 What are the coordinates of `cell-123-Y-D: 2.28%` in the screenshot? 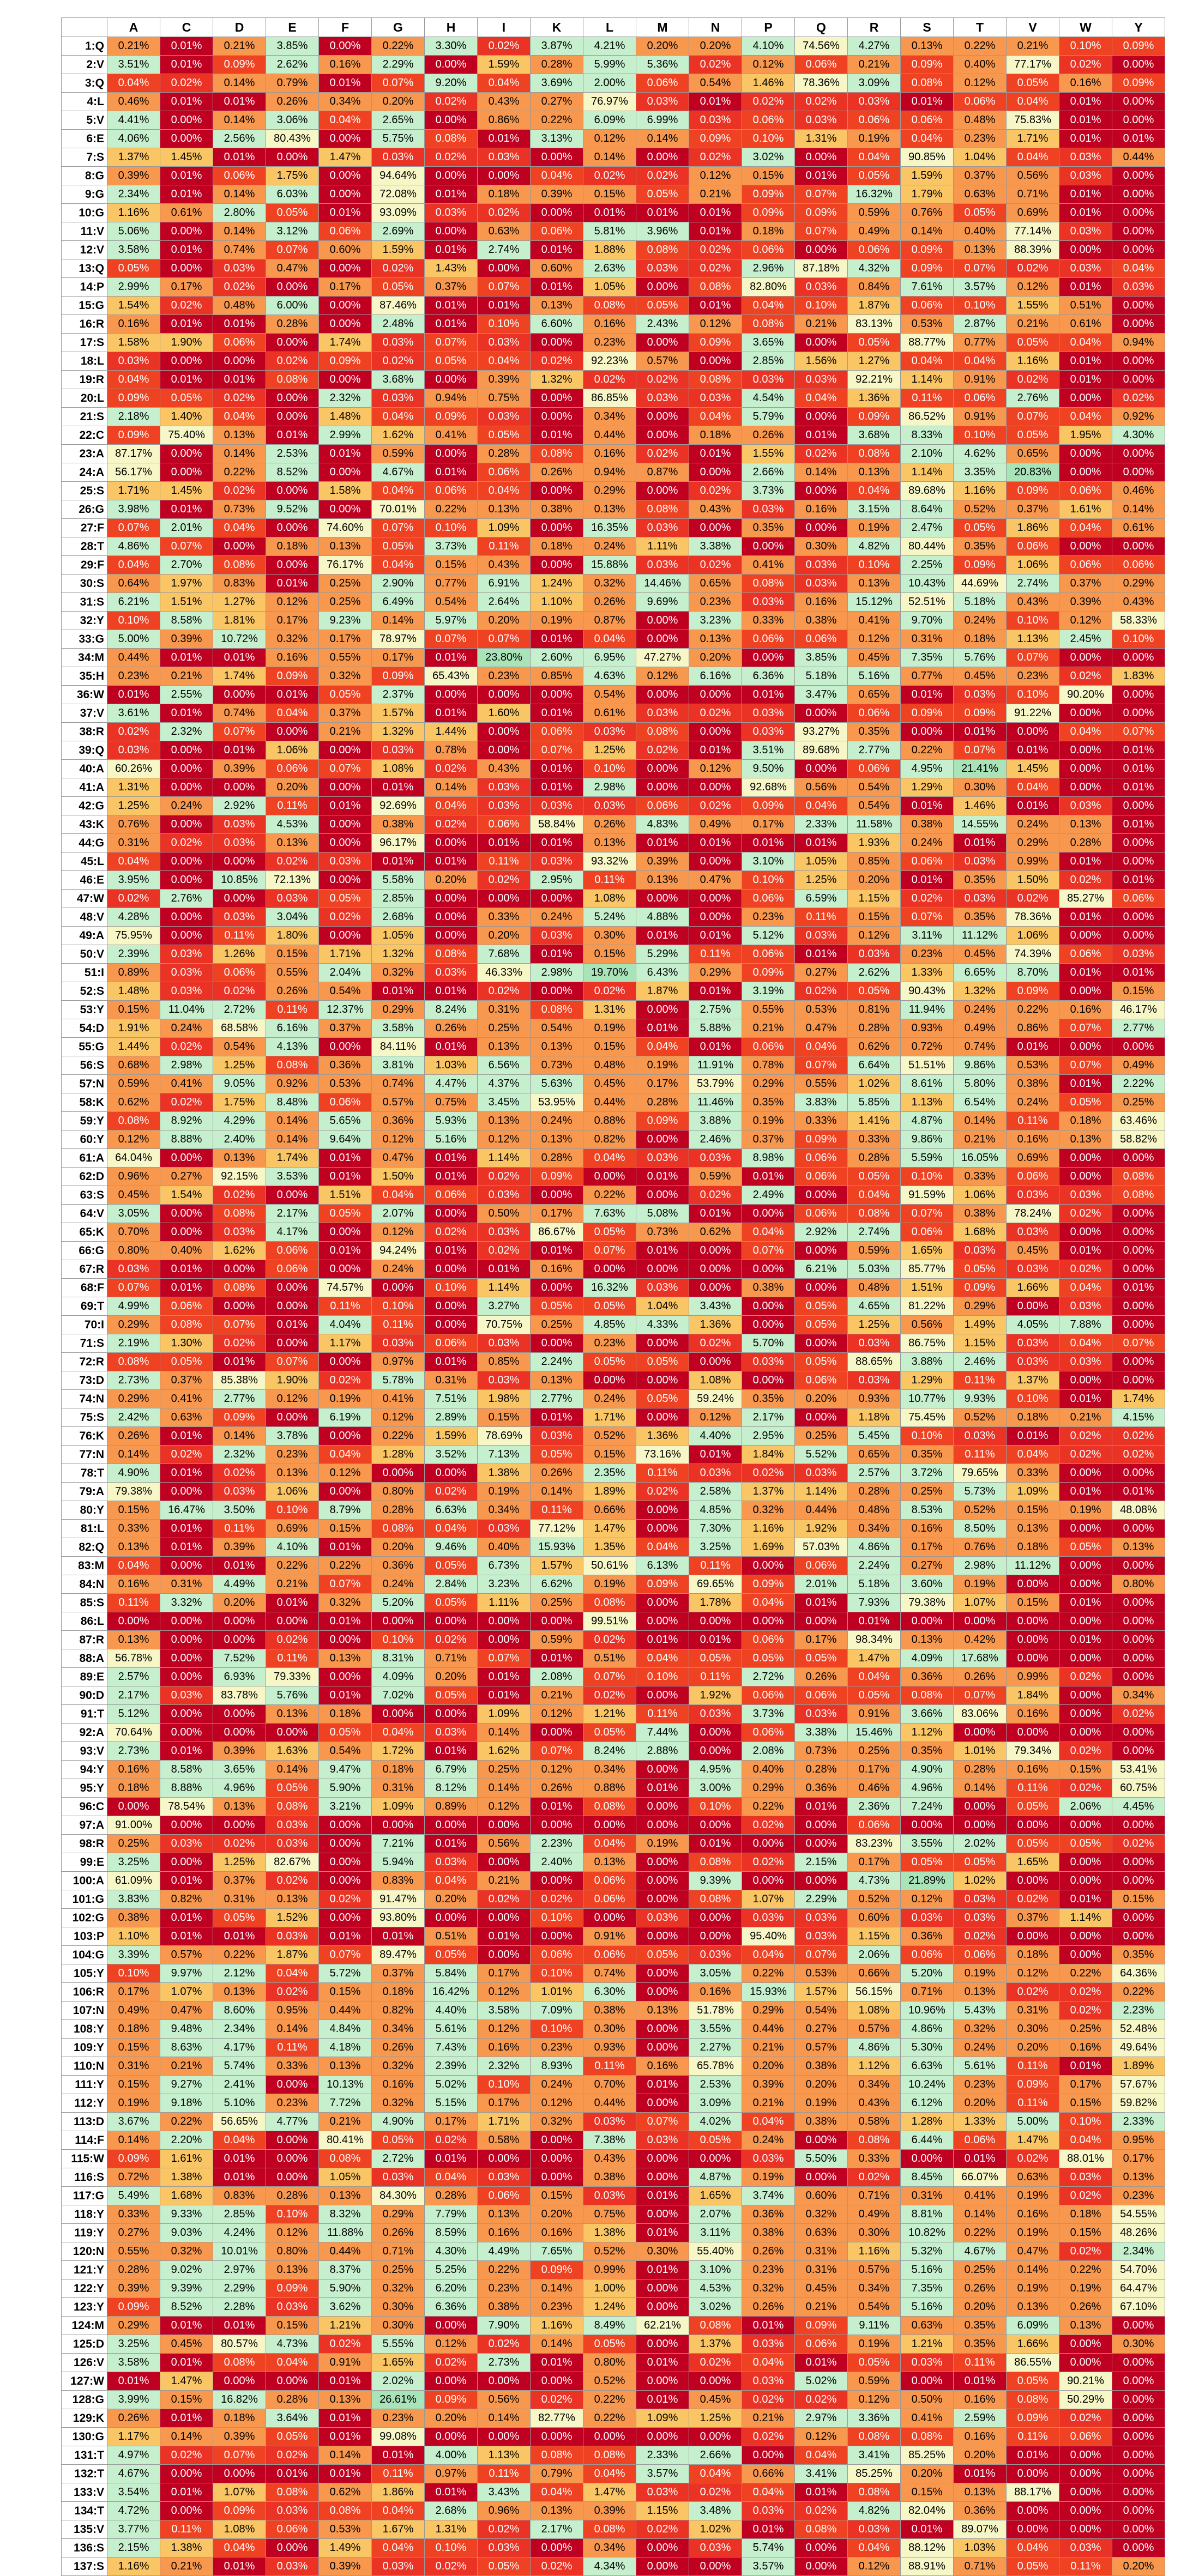 It's located at (239, 2307).